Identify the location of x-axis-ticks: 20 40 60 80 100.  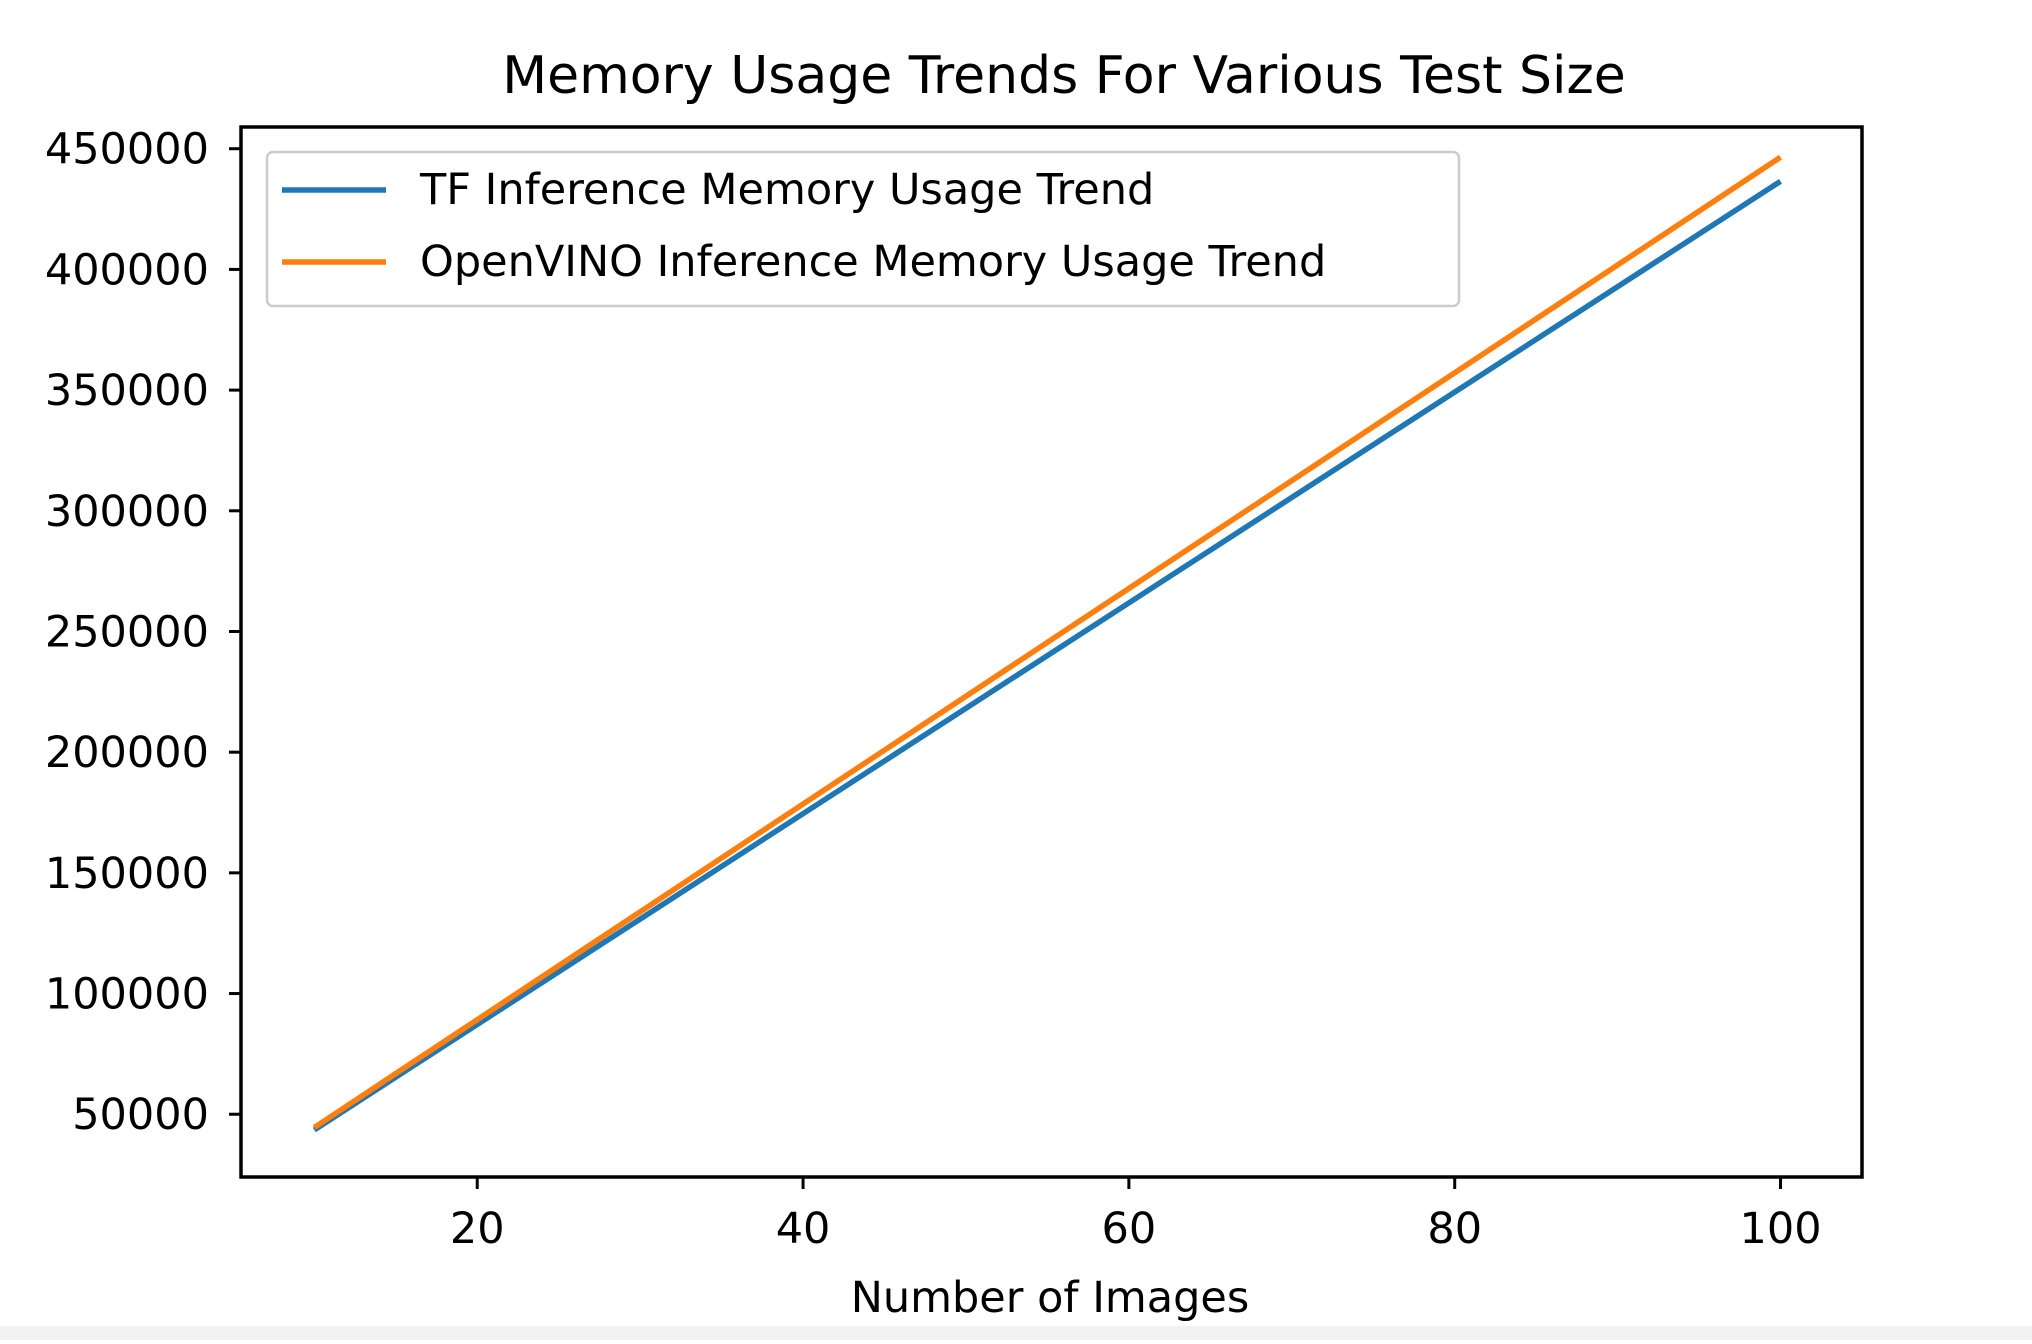
(1136, 1215).